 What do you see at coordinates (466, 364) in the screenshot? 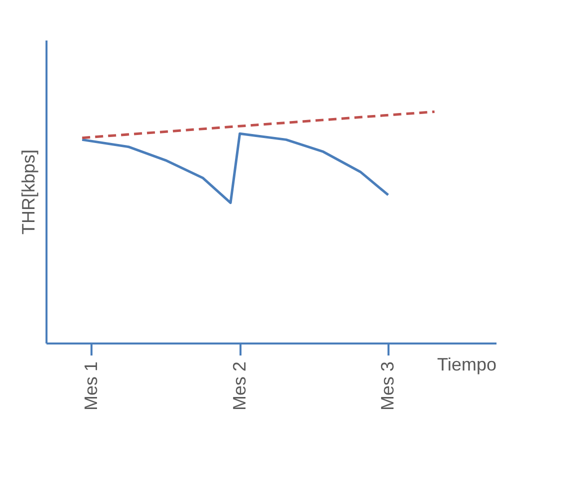
I see `x-axis-title: Tiempo` at bounding box center [466, 364].